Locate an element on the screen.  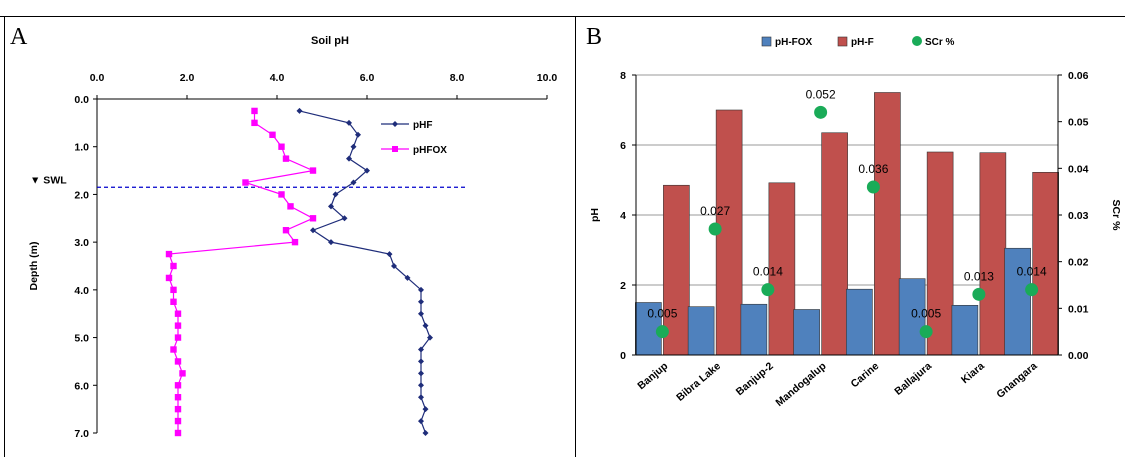
x-category-label-b: Banjup-2 is located at coordinates (755, 379).